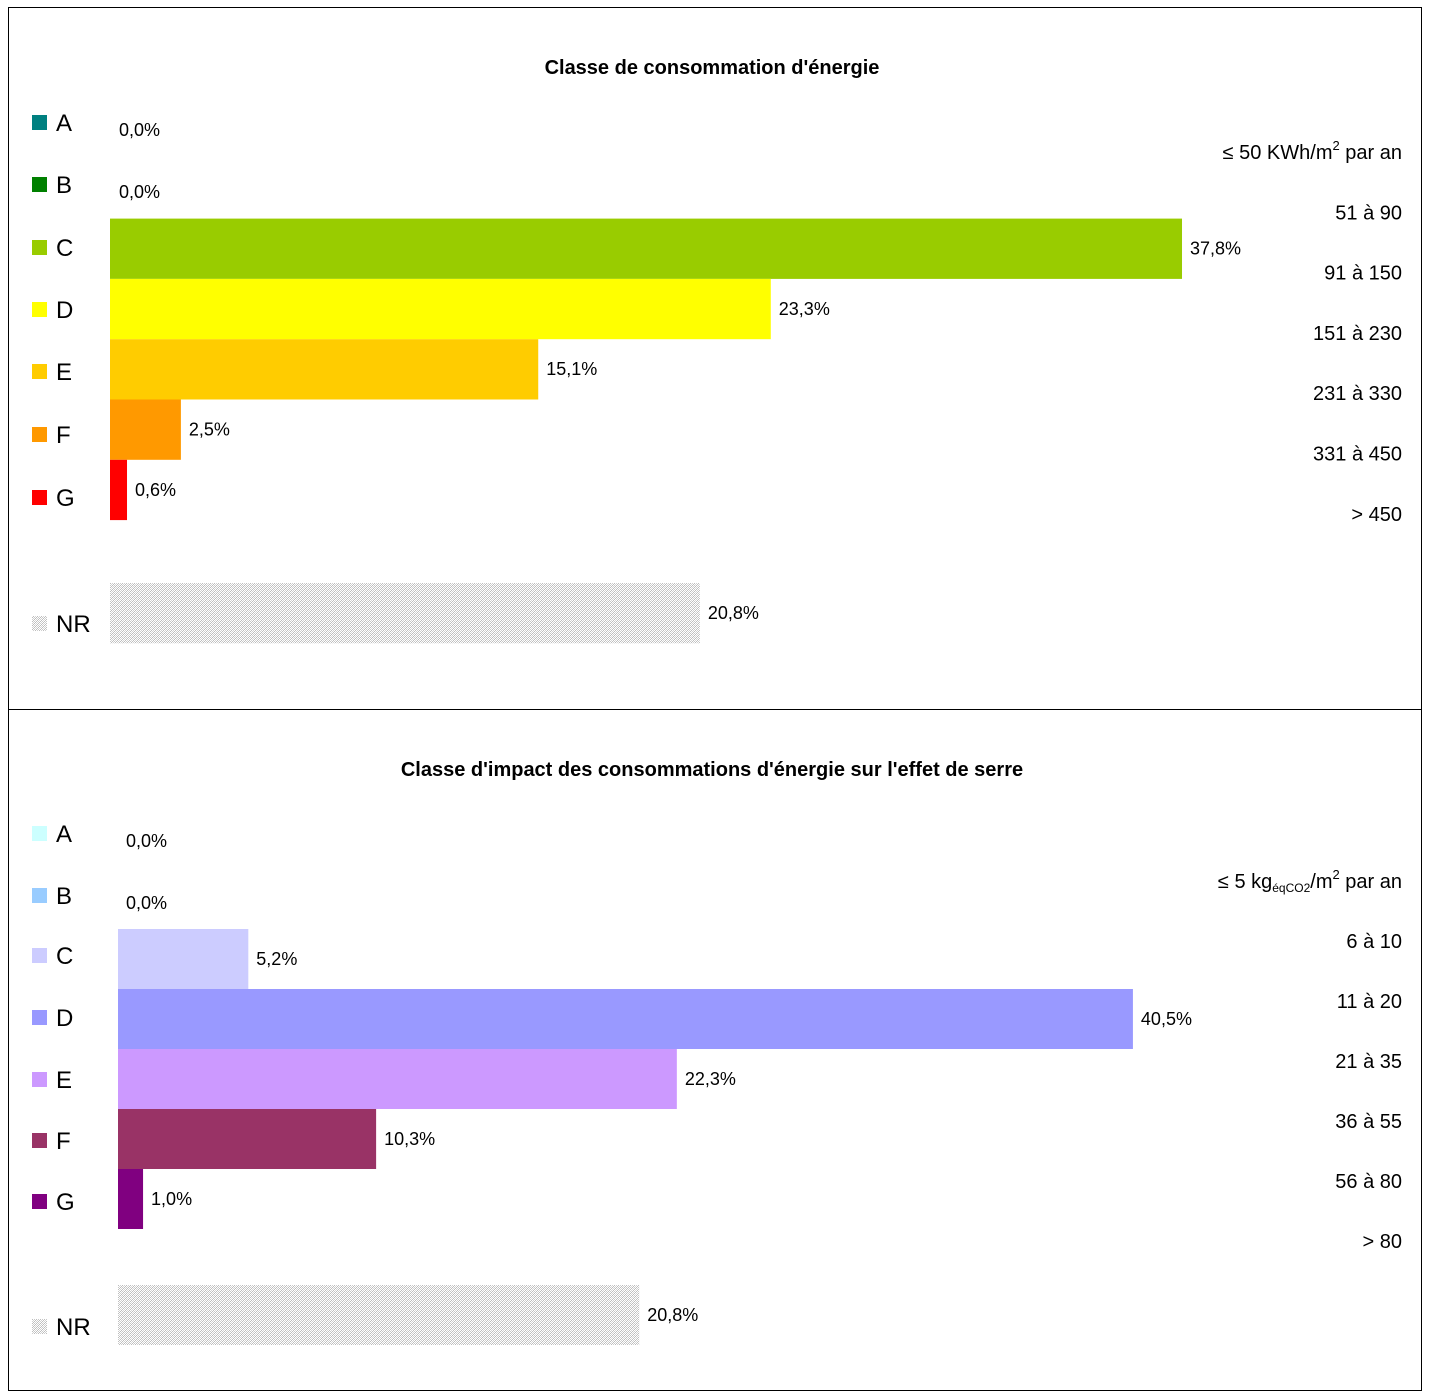 This screenshot has width=1430, height=1392. What do you see at coordinates (139, 192) in the screenshot?
I see `energy-value-label-b: 0,0%` at bounding box center [139, 192].